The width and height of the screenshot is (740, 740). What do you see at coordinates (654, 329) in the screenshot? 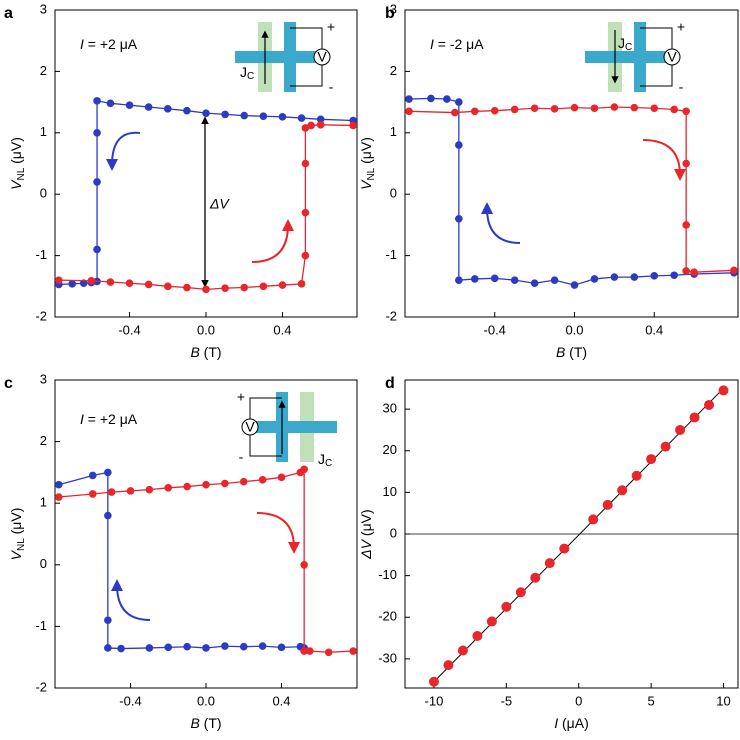
I see `x-tick-label: 0.4` at bounding box center [654, 329].